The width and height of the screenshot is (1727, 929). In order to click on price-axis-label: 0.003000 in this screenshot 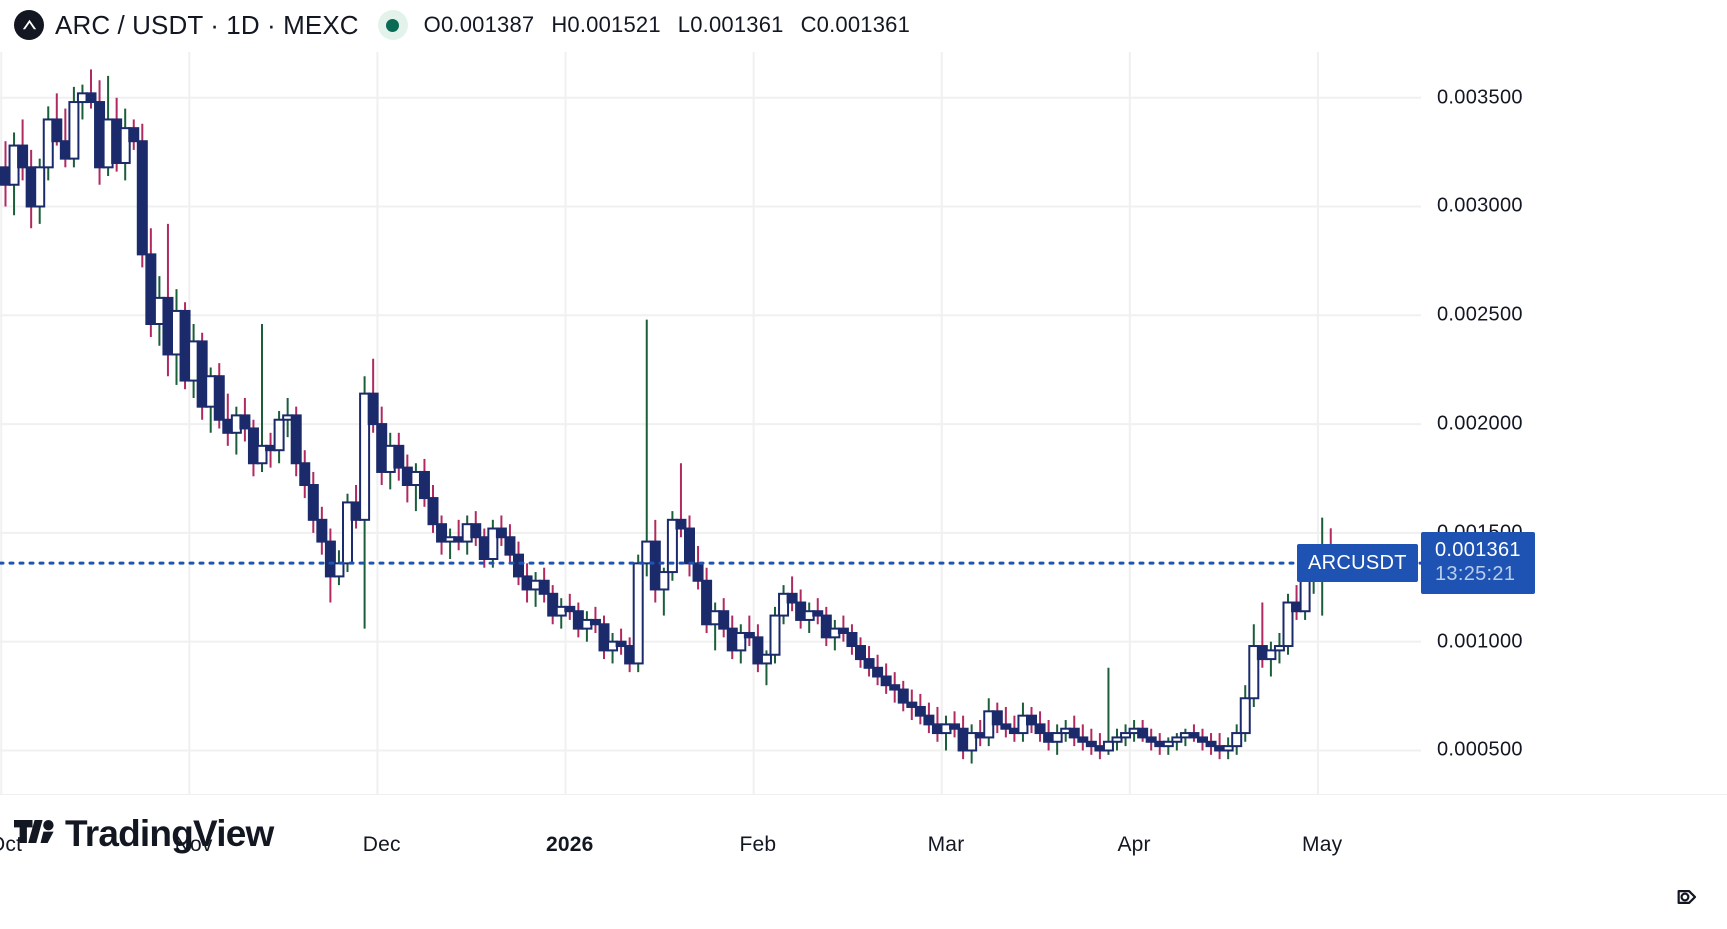, I will do `click(1480, 205)`.